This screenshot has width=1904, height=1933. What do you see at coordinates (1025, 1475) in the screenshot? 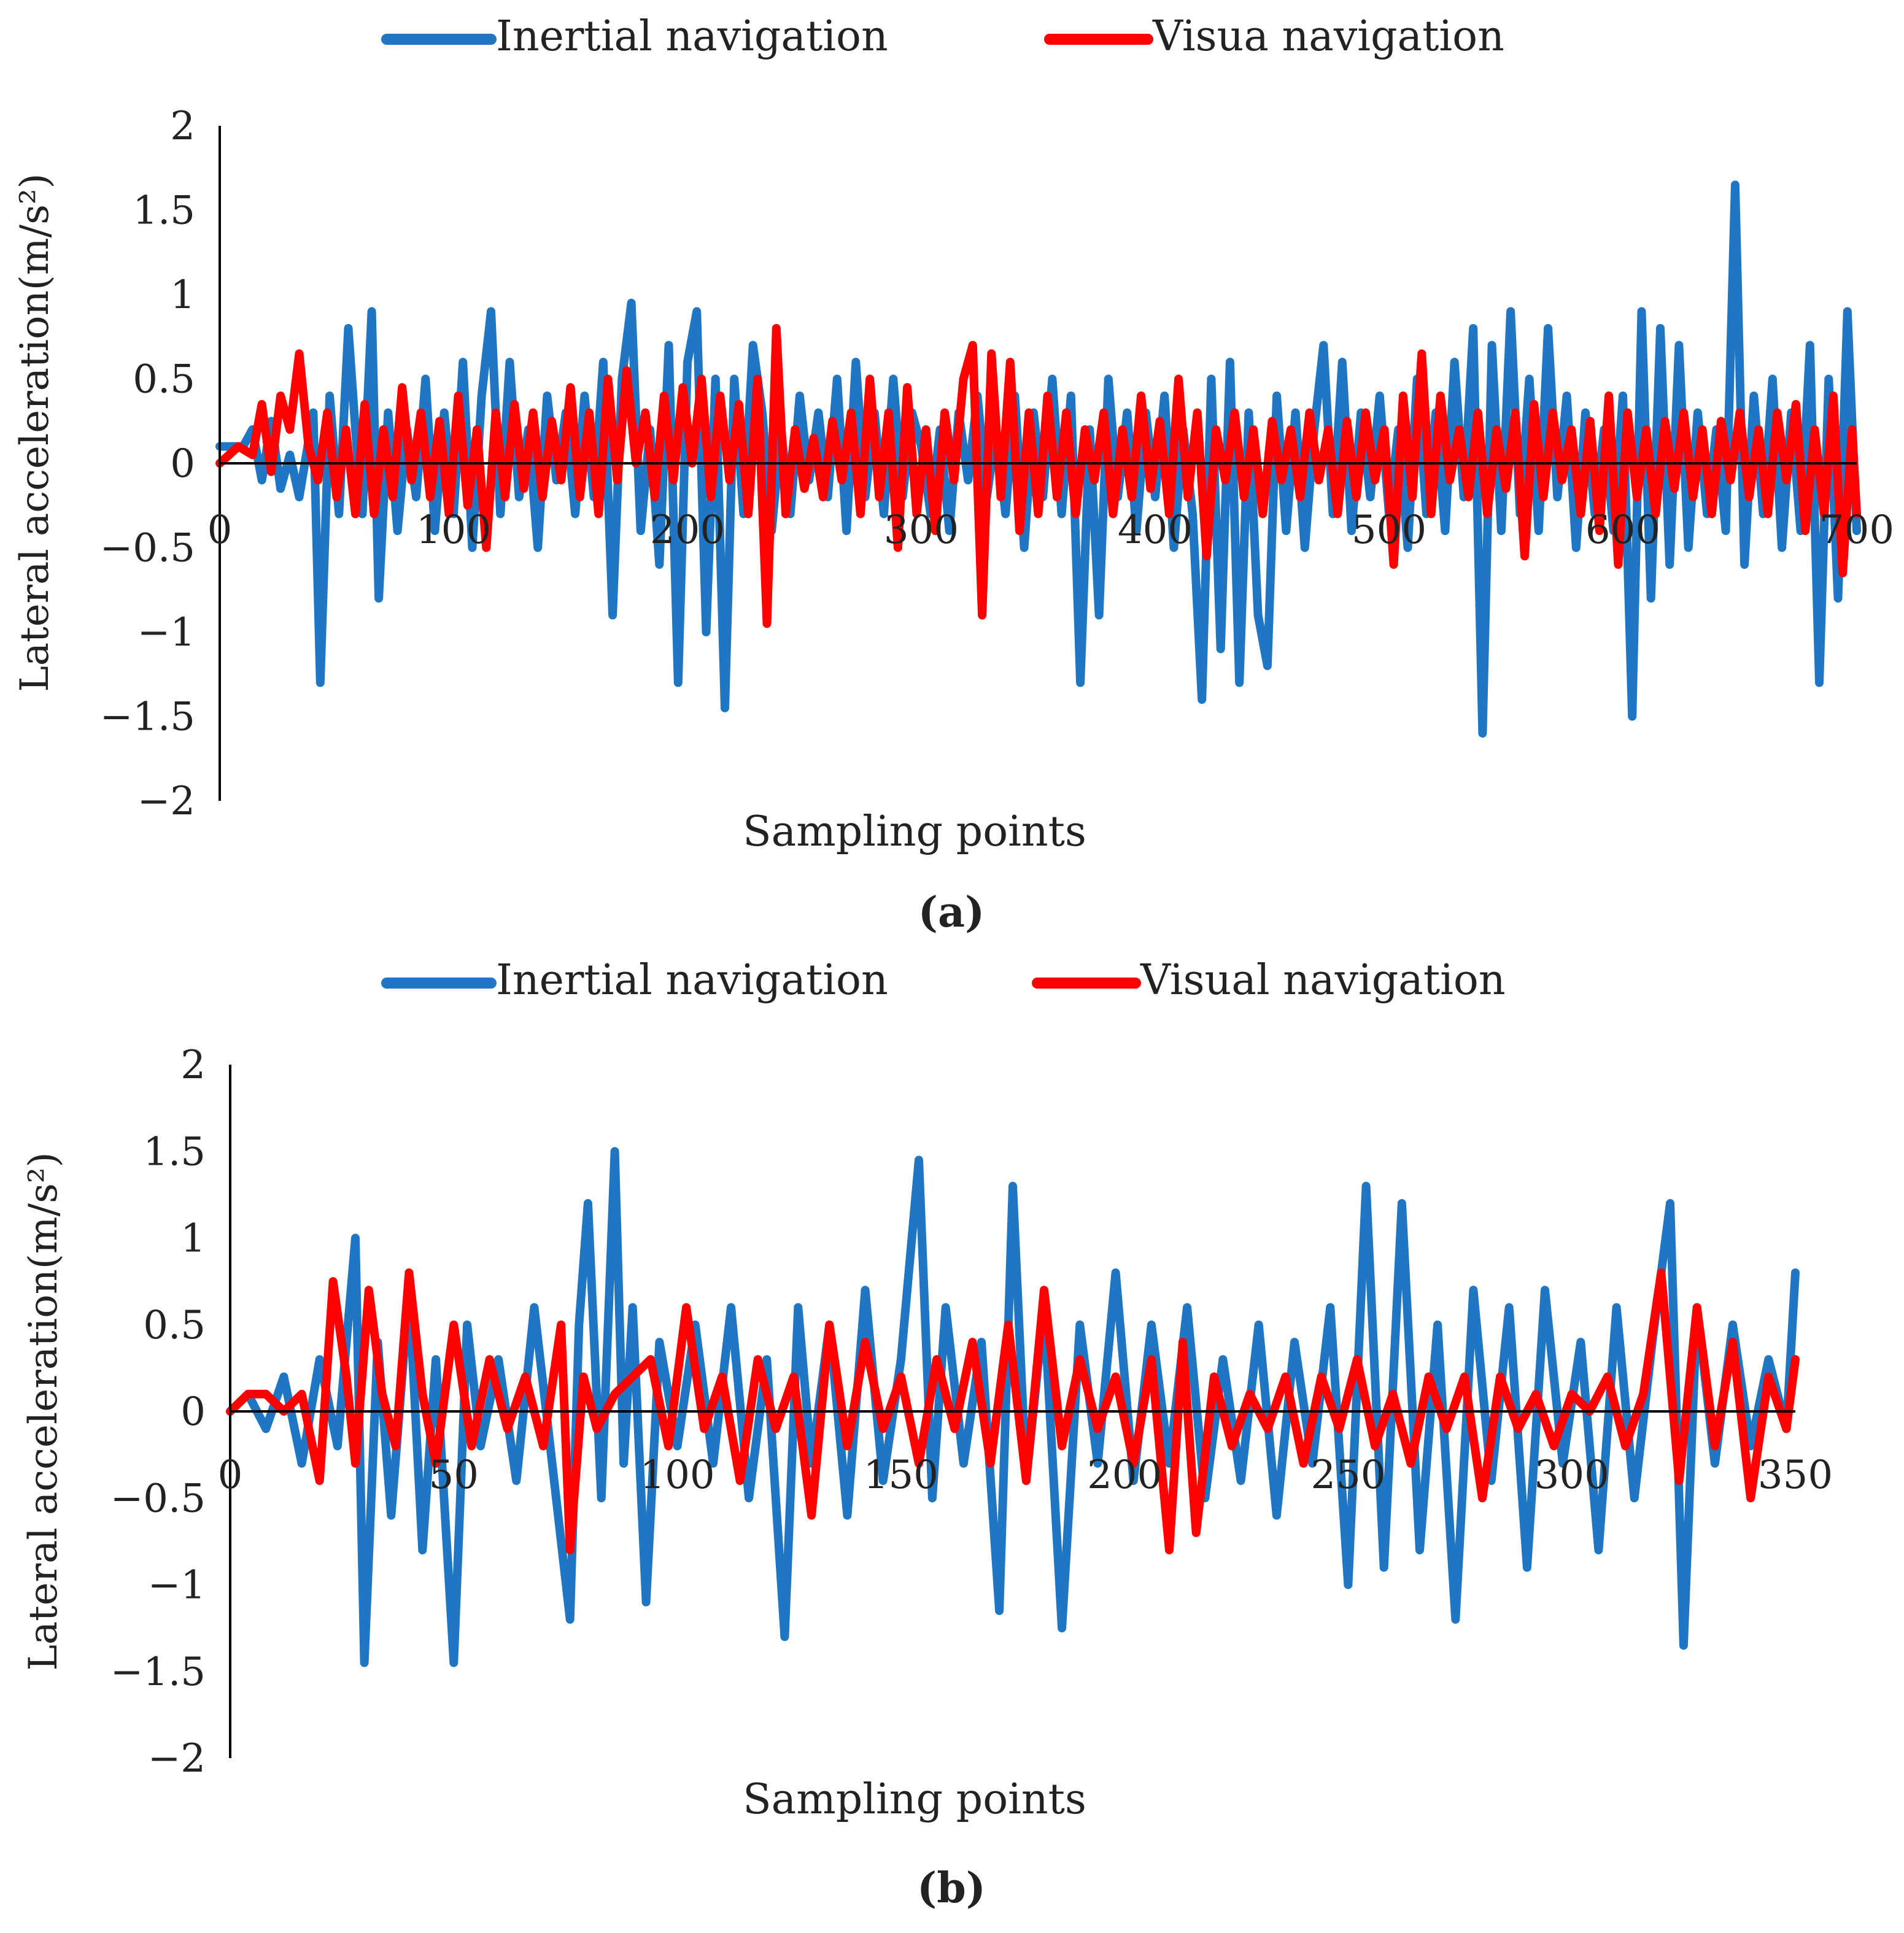
I see `x-tick-labels-b: 0 50 100 150 200 250 300 350` at bounding box center [1025, 1475].